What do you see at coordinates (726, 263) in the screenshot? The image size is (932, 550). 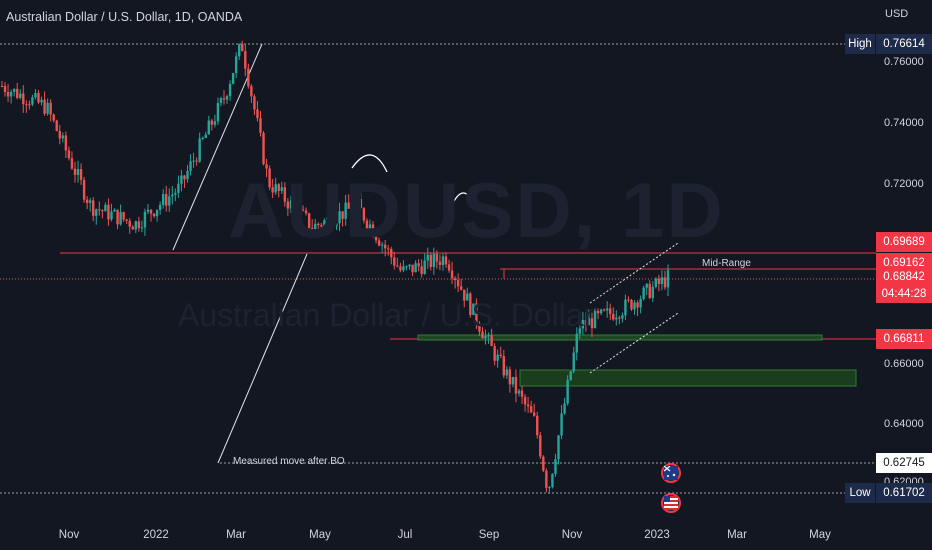 I see `mid-range-label: Mid-Range` at bounding box center [726, 263].